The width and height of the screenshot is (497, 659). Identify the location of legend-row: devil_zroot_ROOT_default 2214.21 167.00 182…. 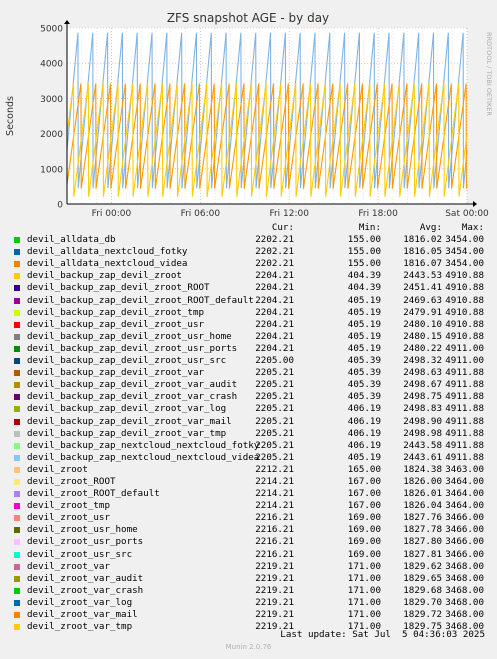
(249, 494).